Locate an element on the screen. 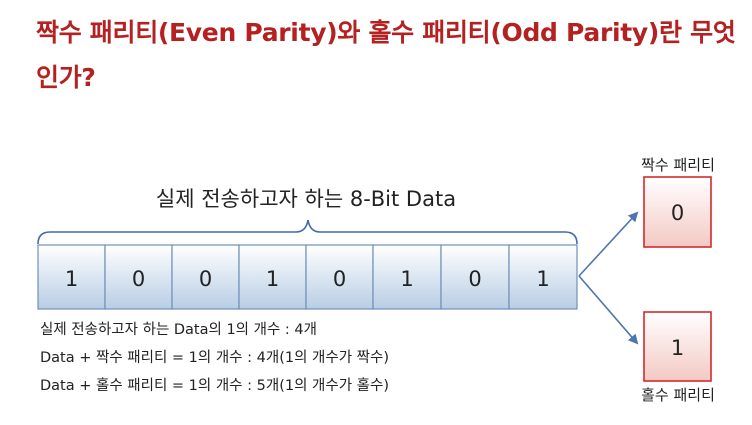 The width and height of the screenshot is (752, 425). odd-parity-value: 1 is located at coordinates (677, 348).